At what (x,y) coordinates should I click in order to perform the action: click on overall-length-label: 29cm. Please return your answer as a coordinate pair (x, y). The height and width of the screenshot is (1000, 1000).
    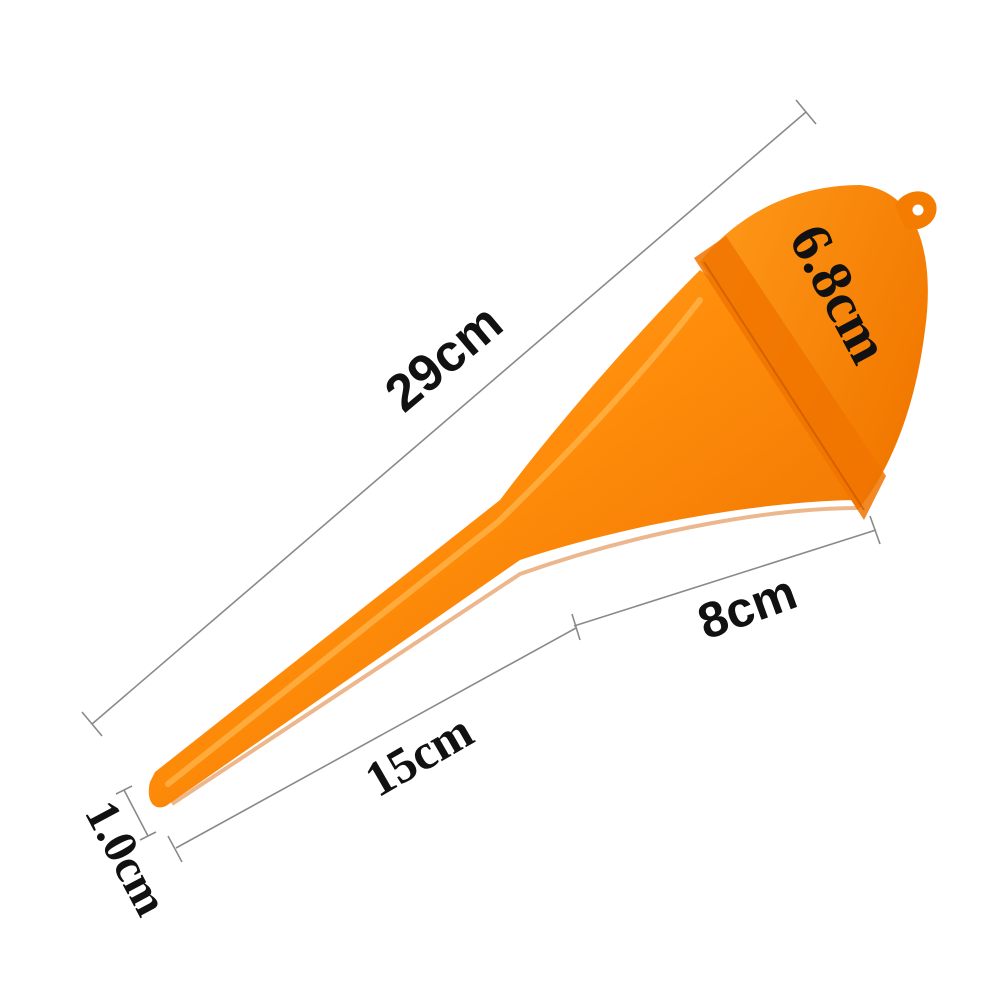
    Looking at the image, I should click on (443, 358).